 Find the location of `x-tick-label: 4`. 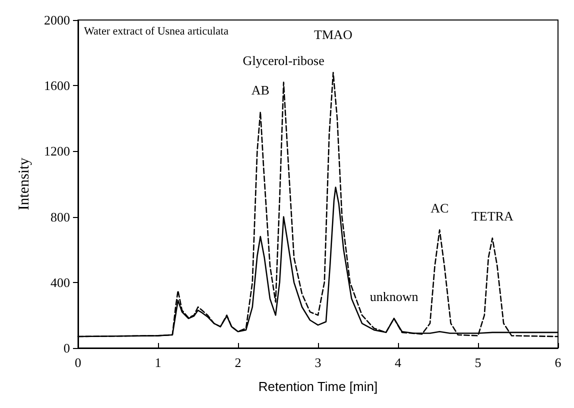

x-tick-label: 4 is located at coordinates (398, 362).